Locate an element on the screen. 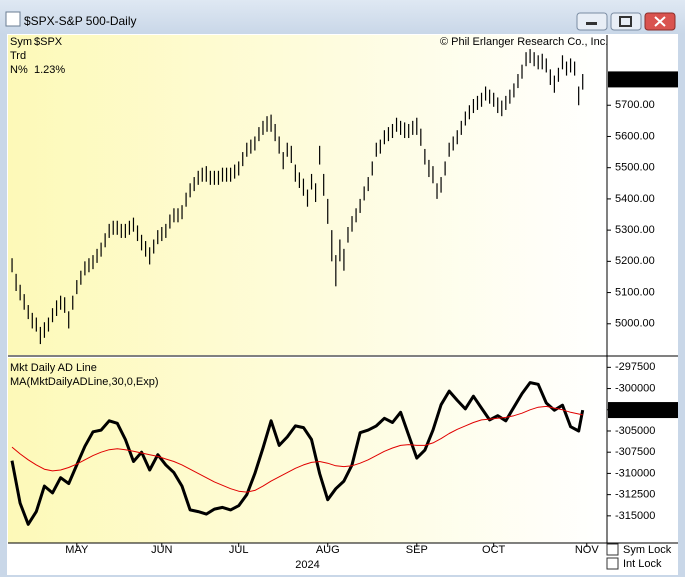 The height and width of the screenshot is (582, 685). y-tick-label: 5600.00 is located at coordinates (635, 136).